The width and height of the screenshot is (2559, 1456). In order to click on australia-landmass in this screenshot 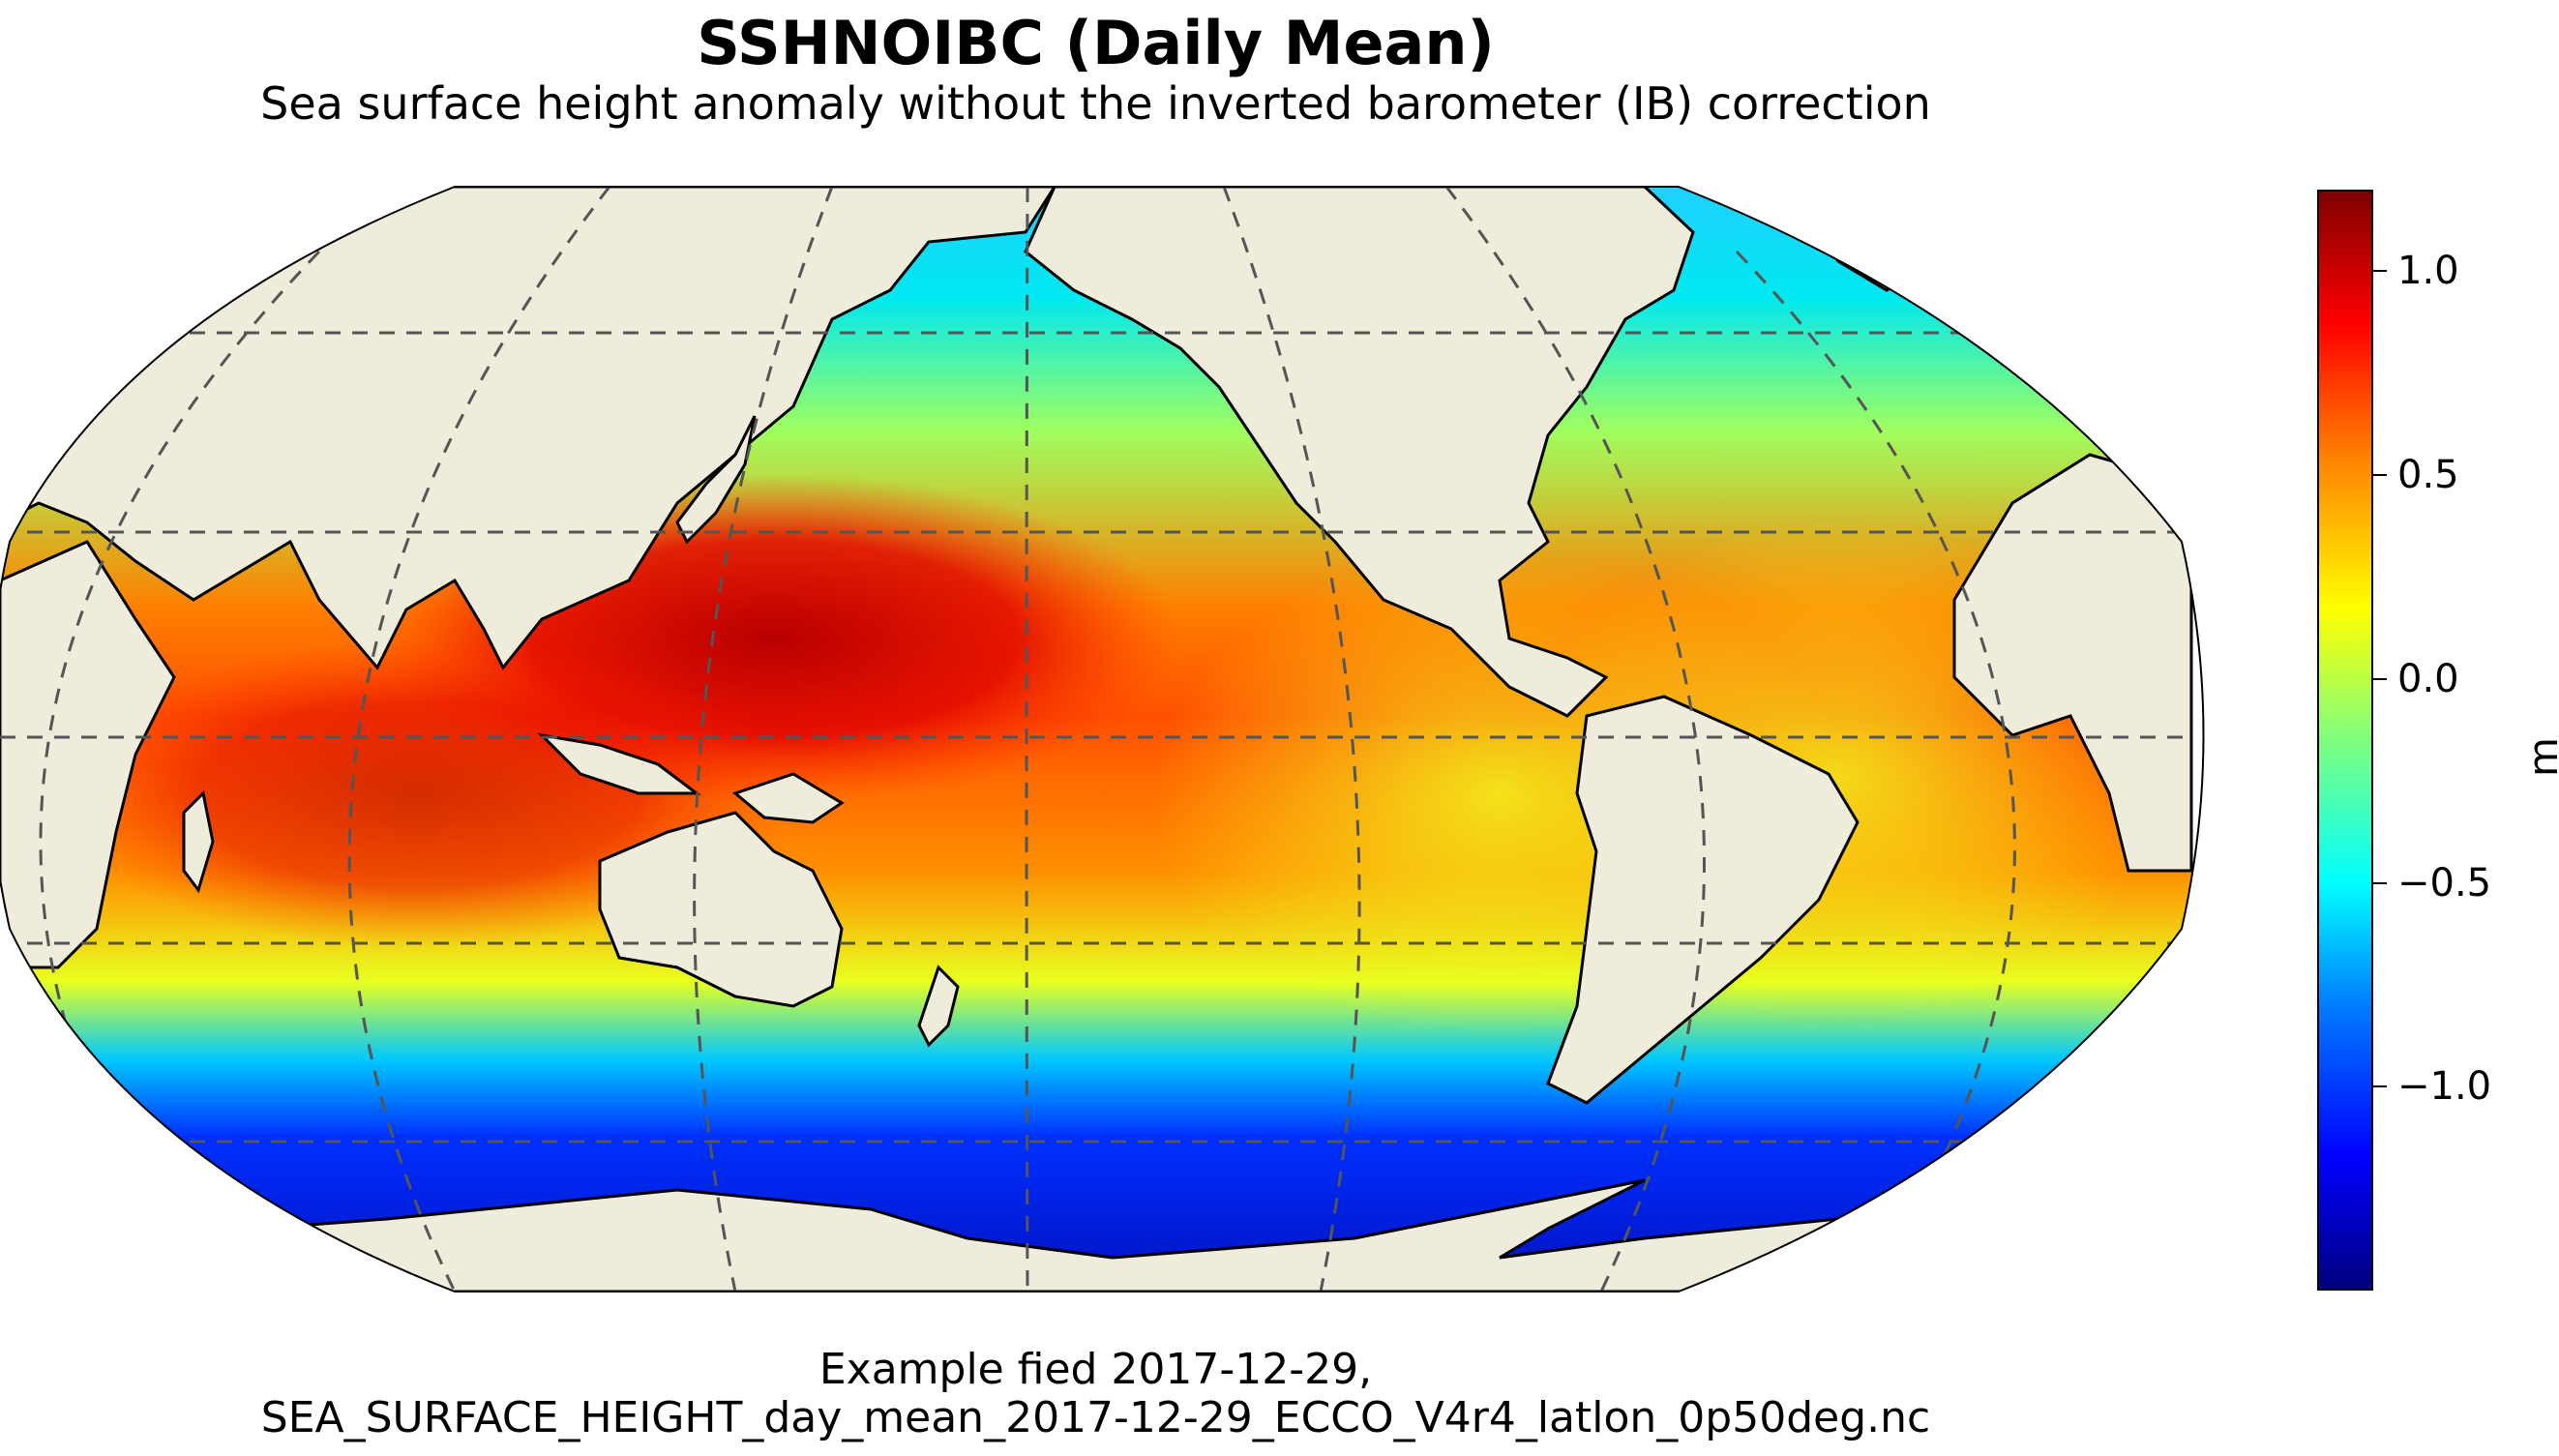, I will do `click(721, 910)`.